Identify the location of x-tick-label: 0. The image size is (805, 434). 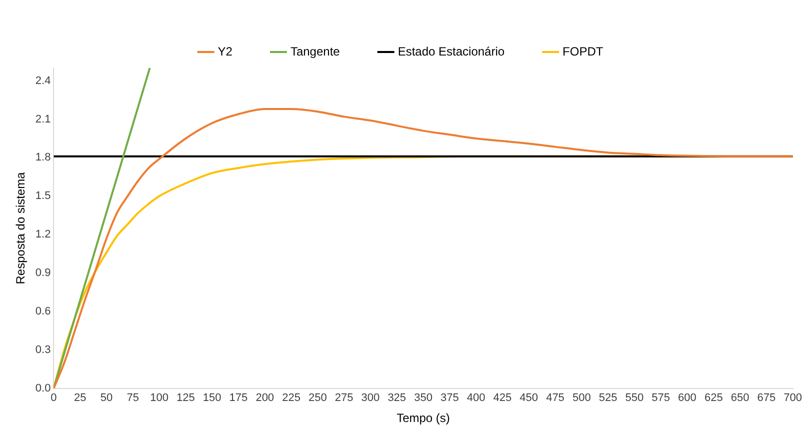
(53, 398).